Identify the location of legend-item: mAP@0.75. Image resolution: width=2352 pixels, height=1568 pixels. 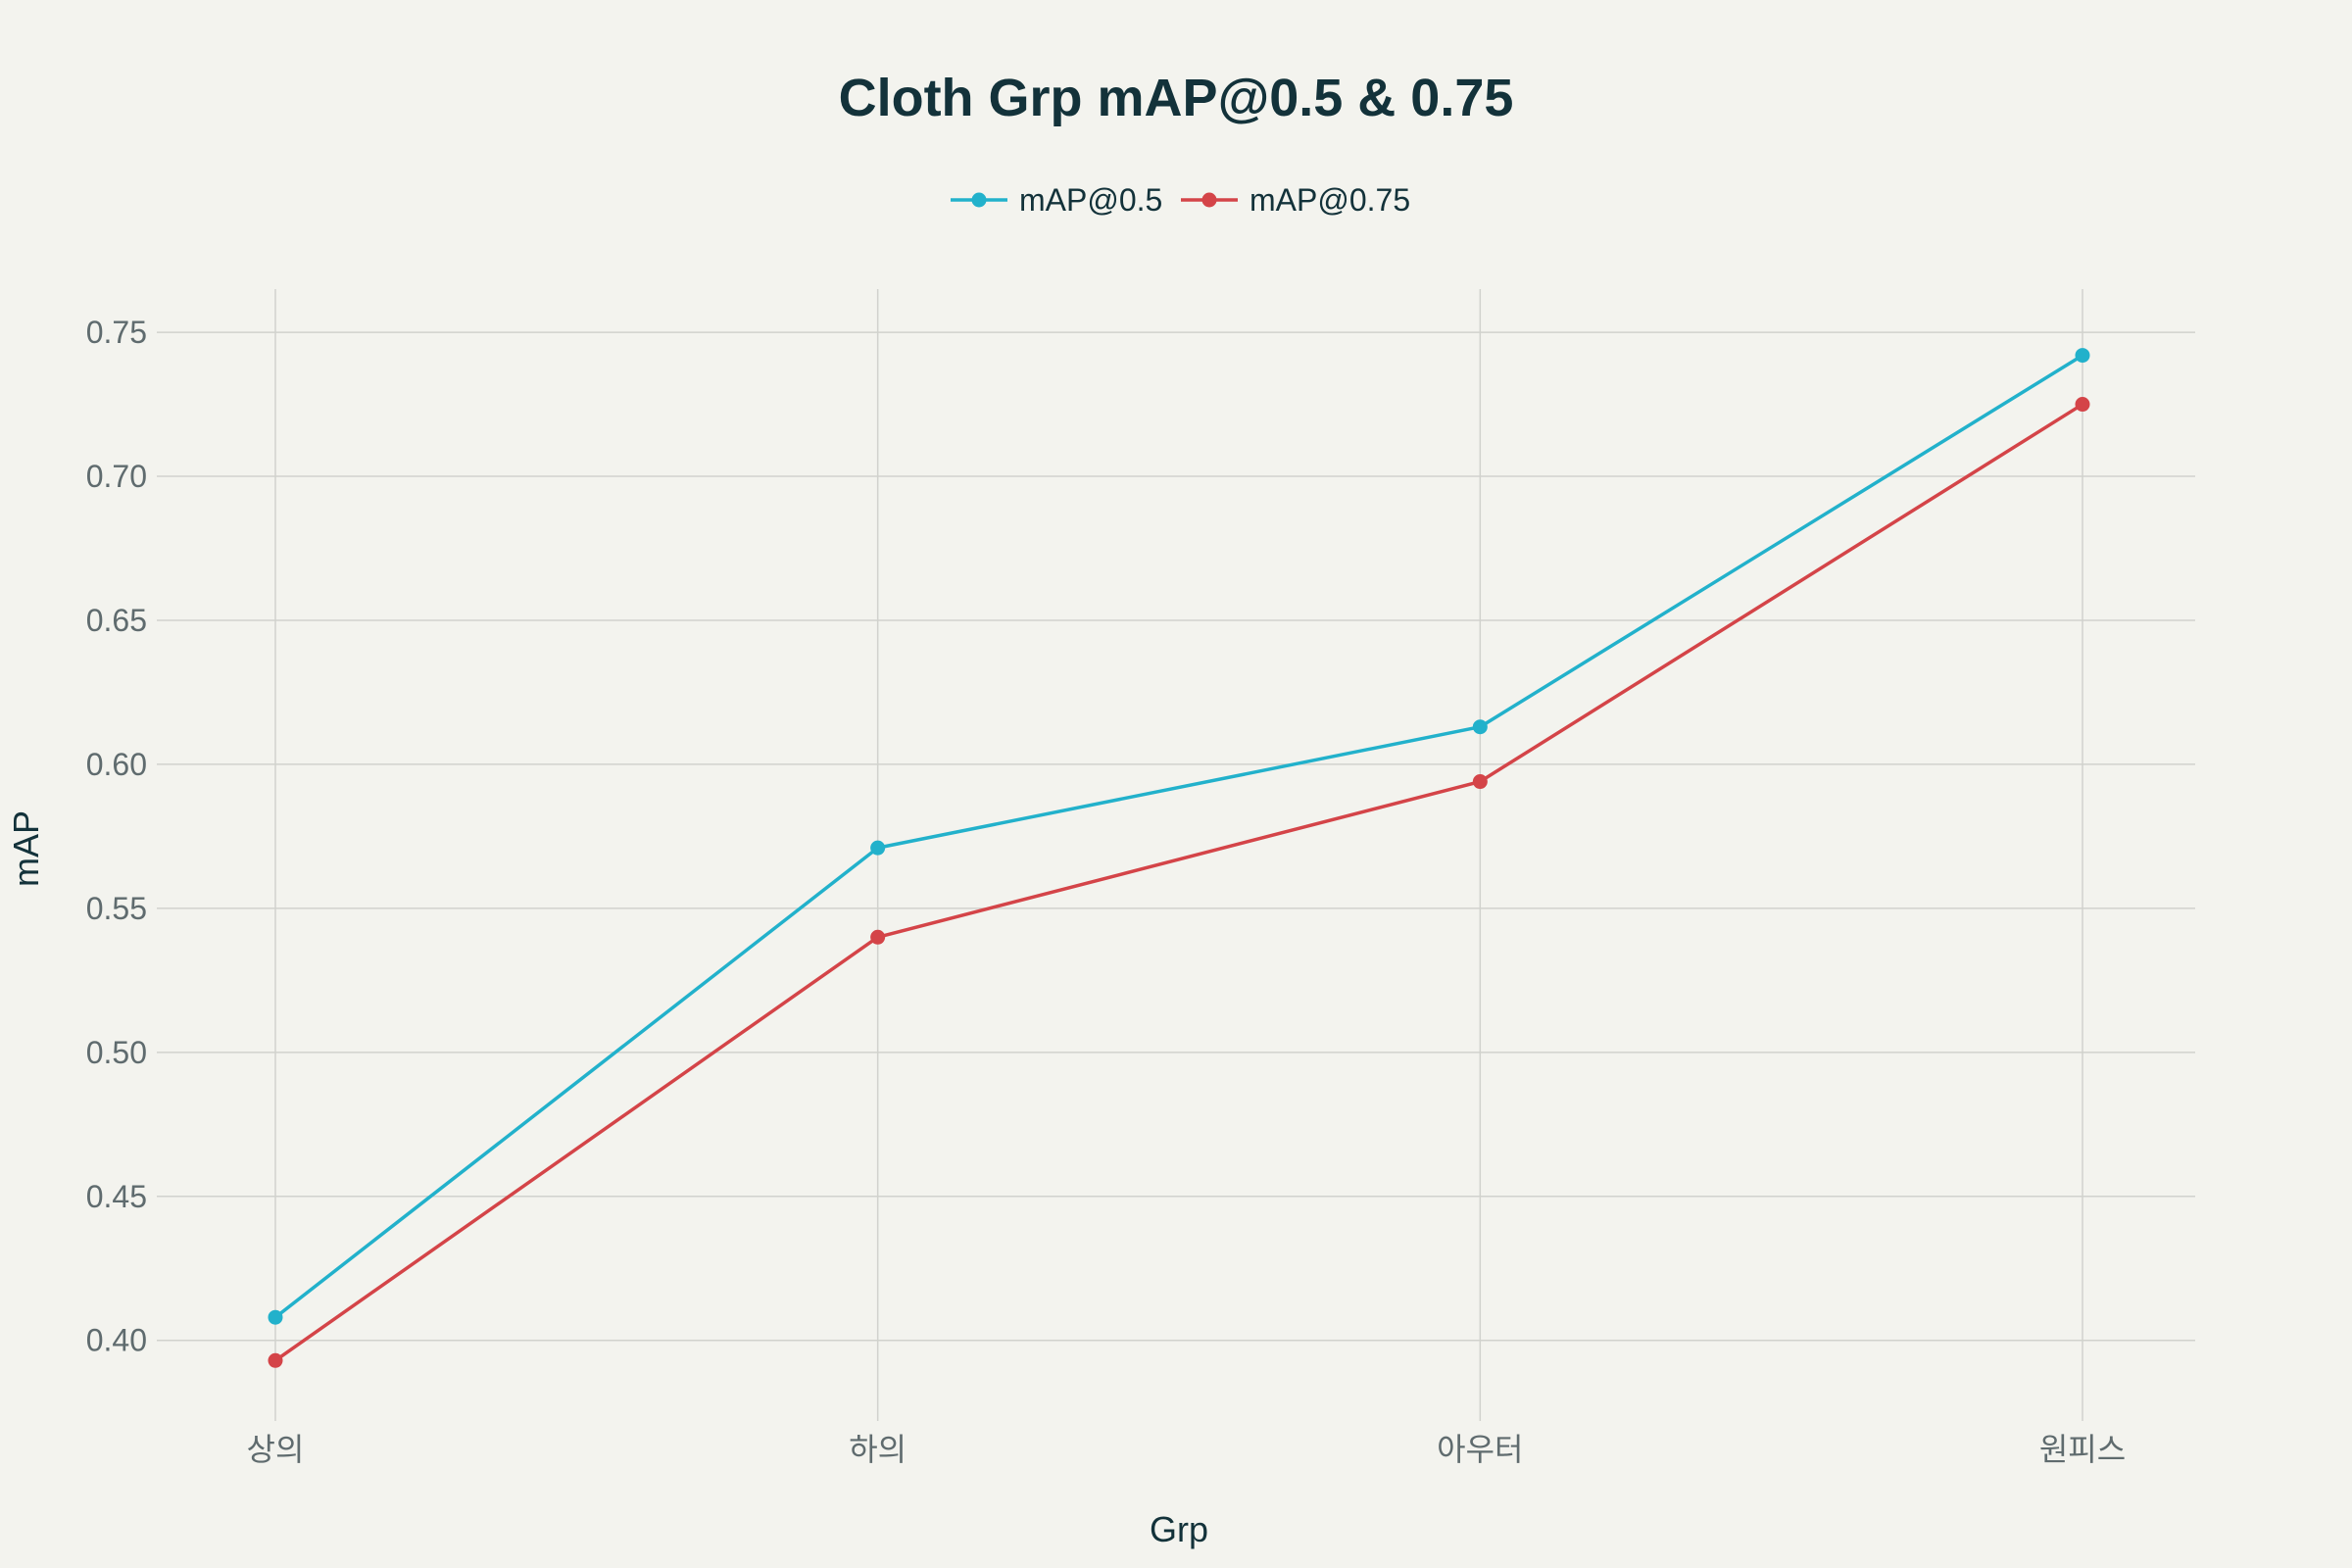
(1295, 200).